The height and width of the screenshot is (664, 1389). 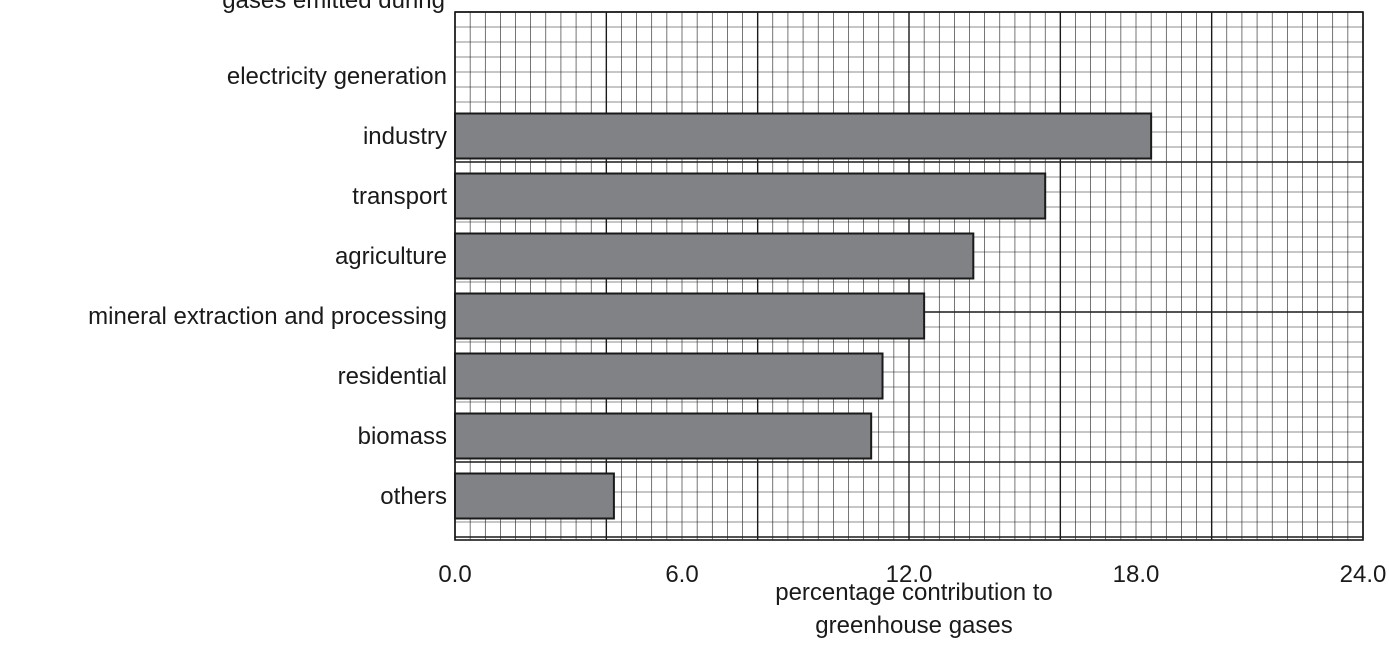 I want to click on x-tick-labels: 0.0 6.0 12.0 18.0 24.0, so click(x=912, y=574).